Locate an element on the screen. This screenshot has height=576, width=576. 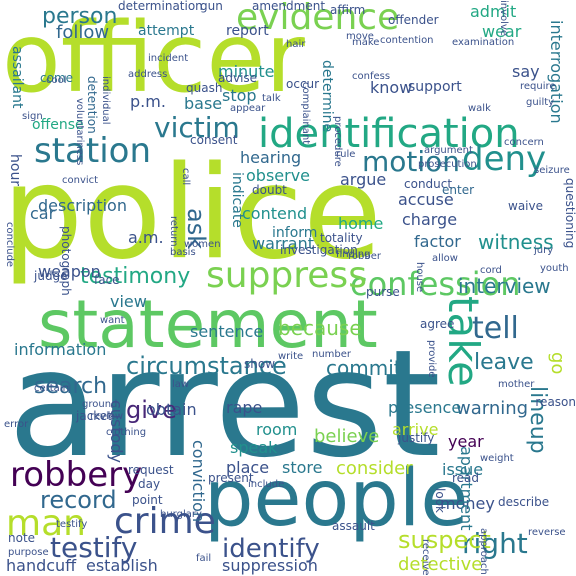
cloud-word-money: money is located at coordinates (467, 503).